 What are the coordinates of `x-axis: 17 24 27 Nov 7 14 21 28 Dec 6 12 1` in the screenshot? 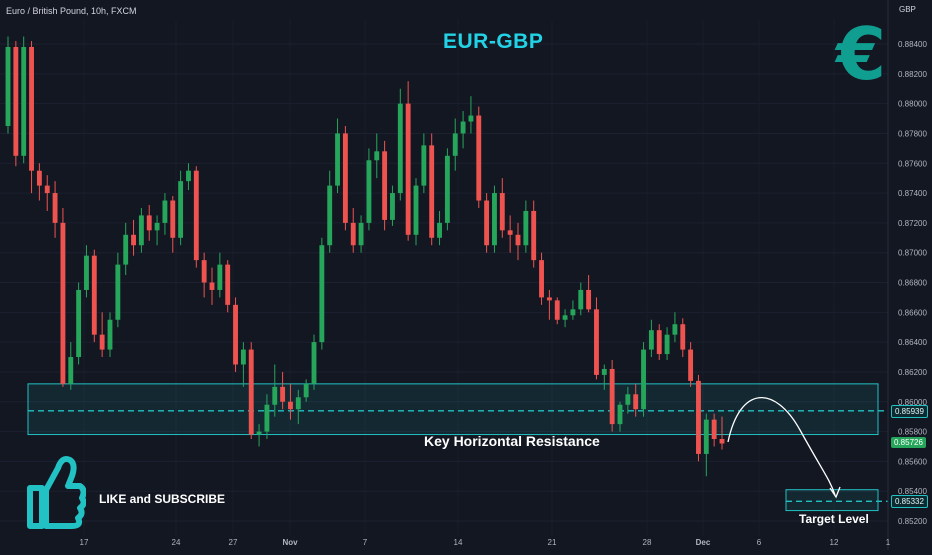 It's located at (485, 542).